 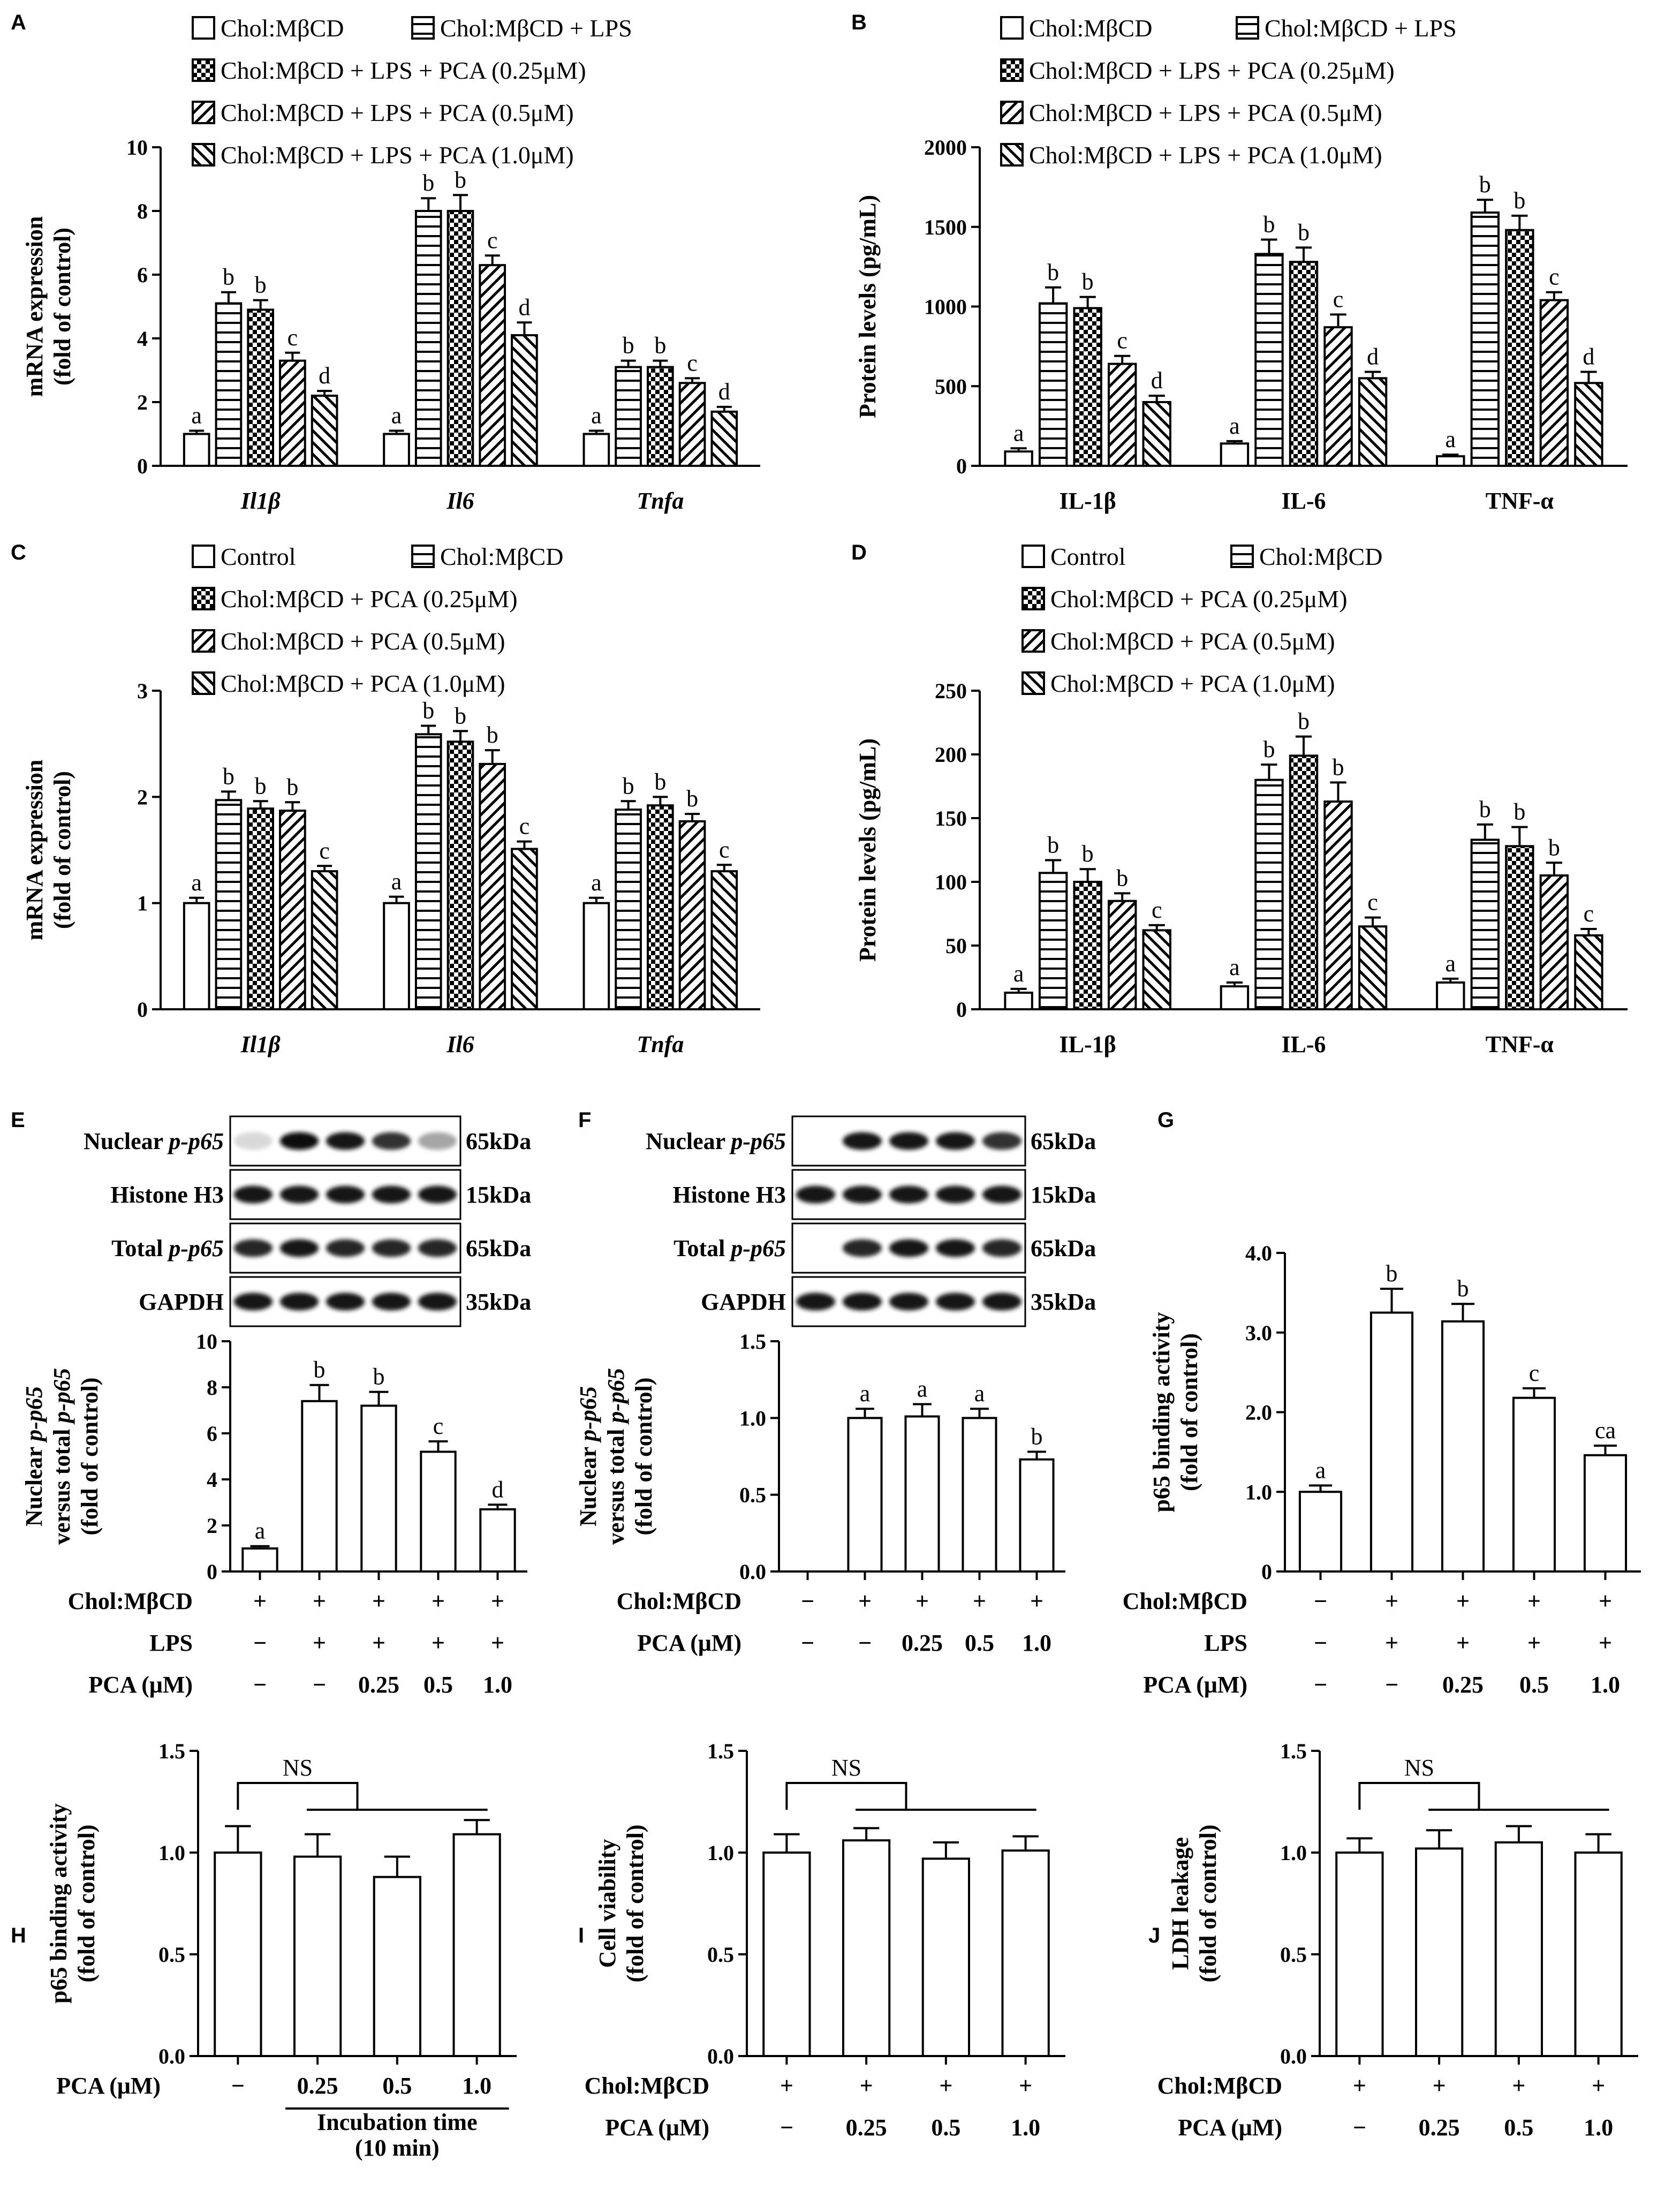 What do you see at coordinates (206, 1341) in the screenshot?
I see `y-tick-label: 10` at bounding box center [206, 1341].